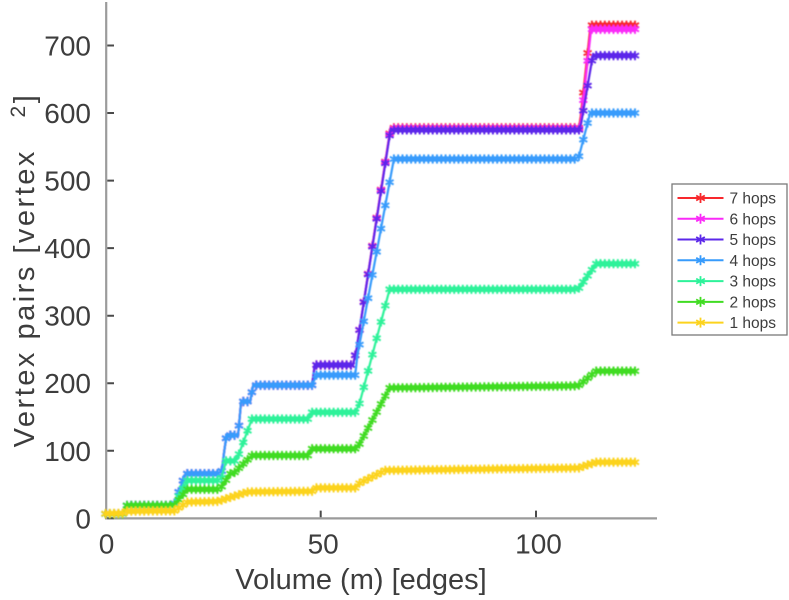 This screenshot has width=789, height=600. I want to click on svg-text: 200, so click(67, 383).